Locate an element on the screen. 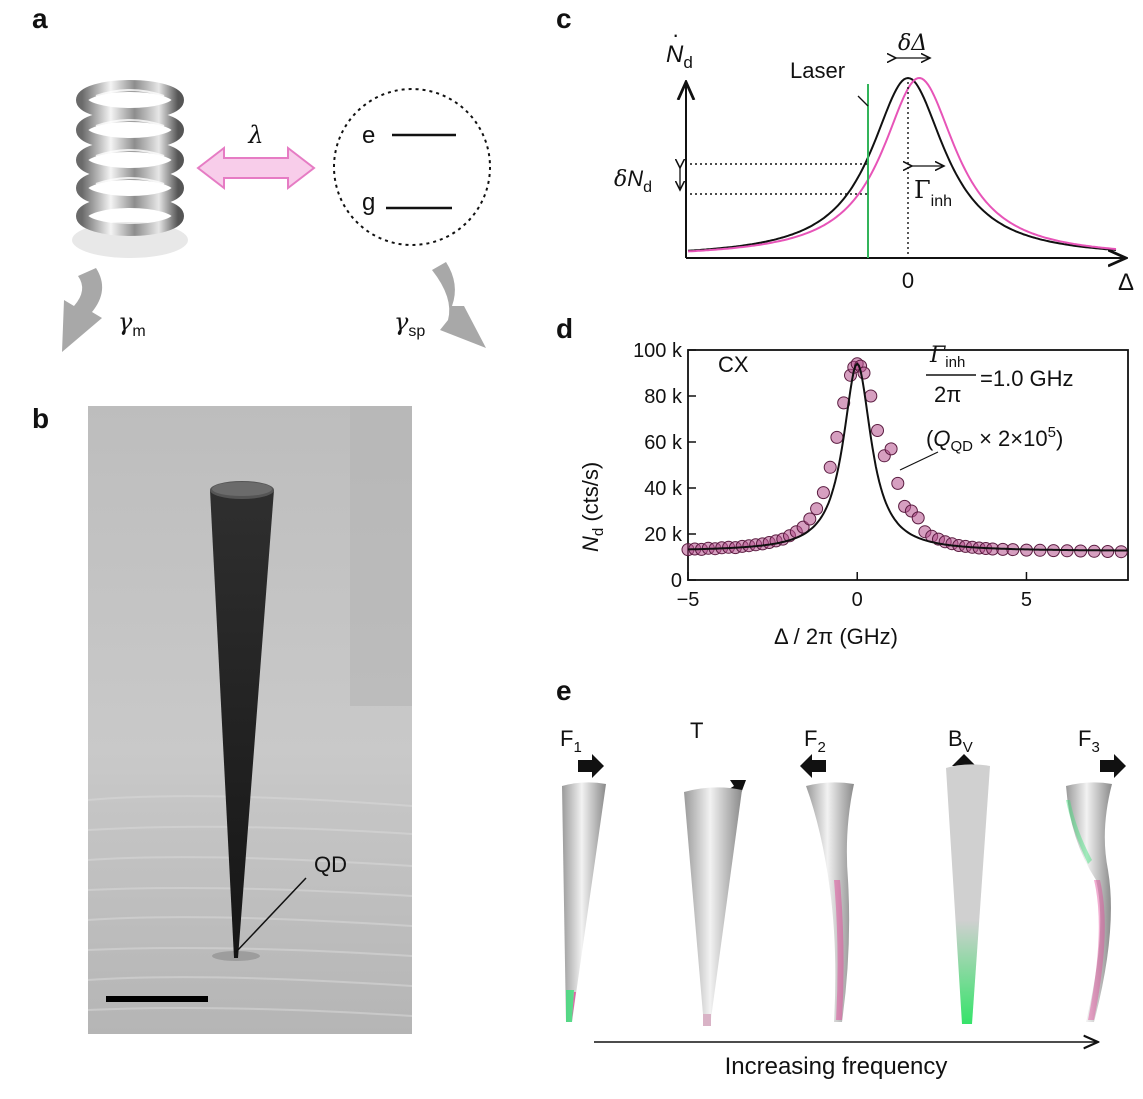 The image size is (1143, 1099). d-y-tick-label: 0 is located at coordinates (676, 581).